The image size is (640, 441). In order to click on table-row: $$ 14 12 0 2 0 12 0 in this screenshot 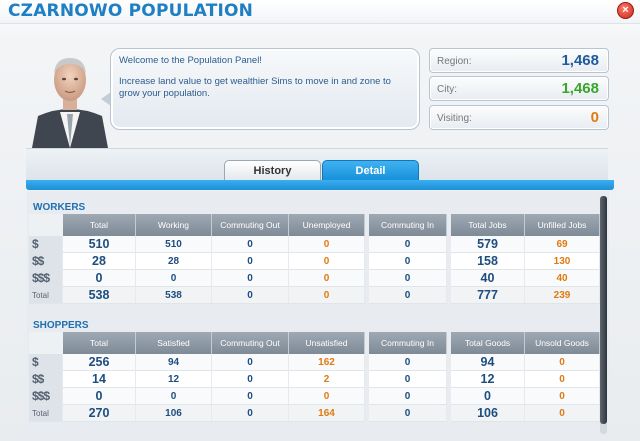, I will do `click(314, 379)`.